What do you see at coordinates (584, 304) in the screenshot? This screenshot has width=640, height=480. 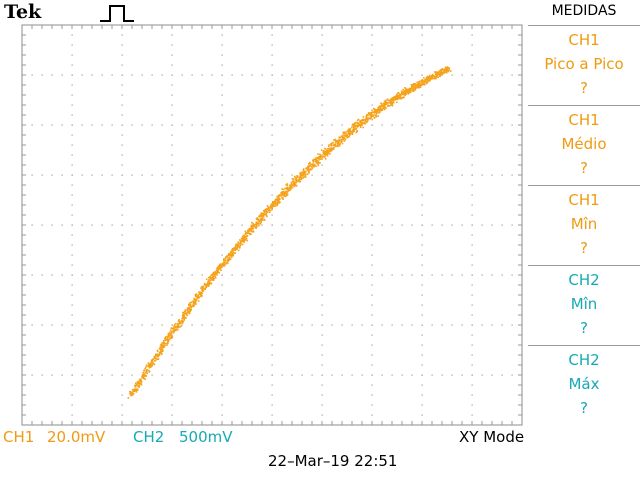 I see `ch2-min-measurement: Mîn` at bounding box center [584, 304].